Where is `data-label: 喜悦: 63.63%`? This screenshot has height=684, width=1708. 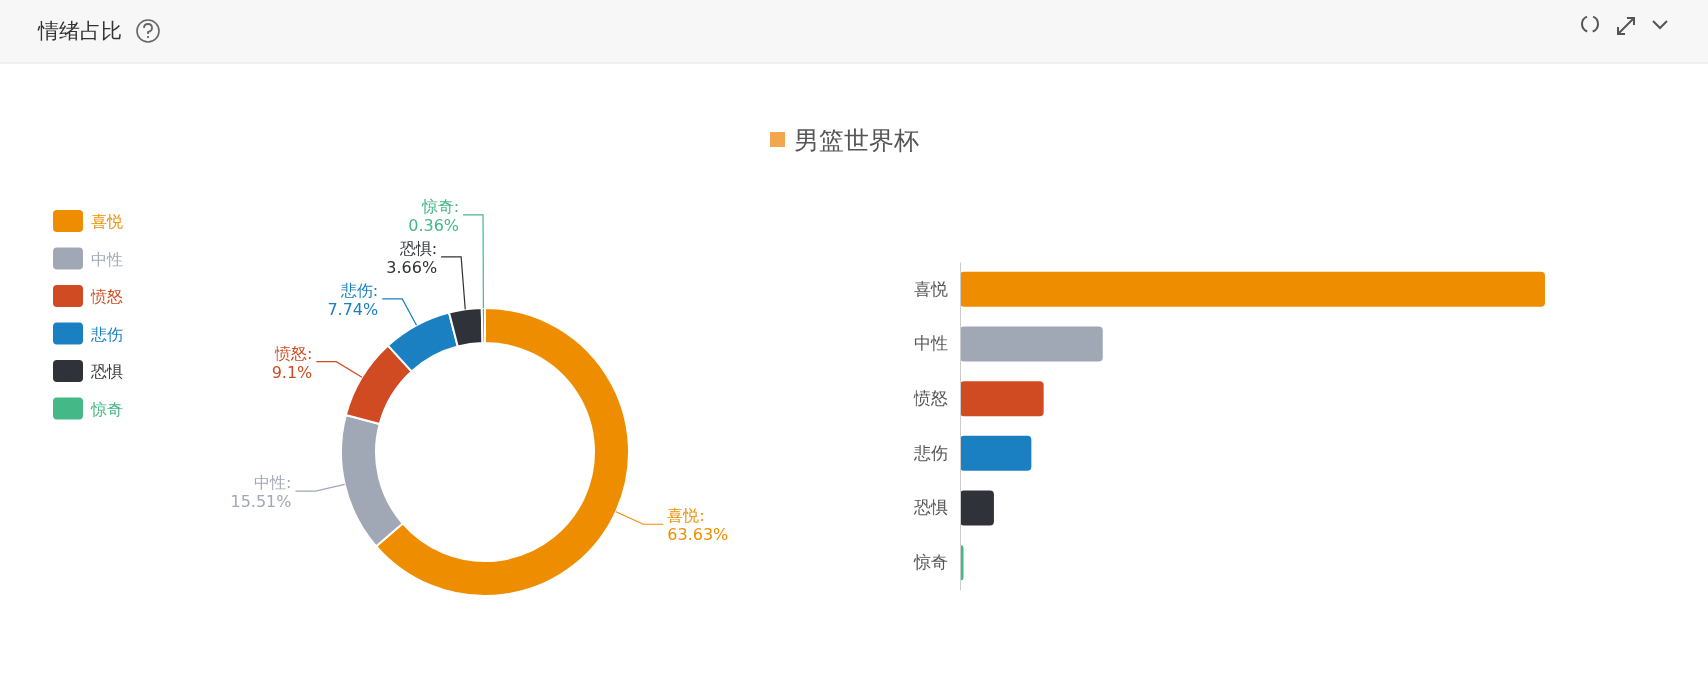
data-label: 喜悦: 63.63% is located at coordinates (698, 525).